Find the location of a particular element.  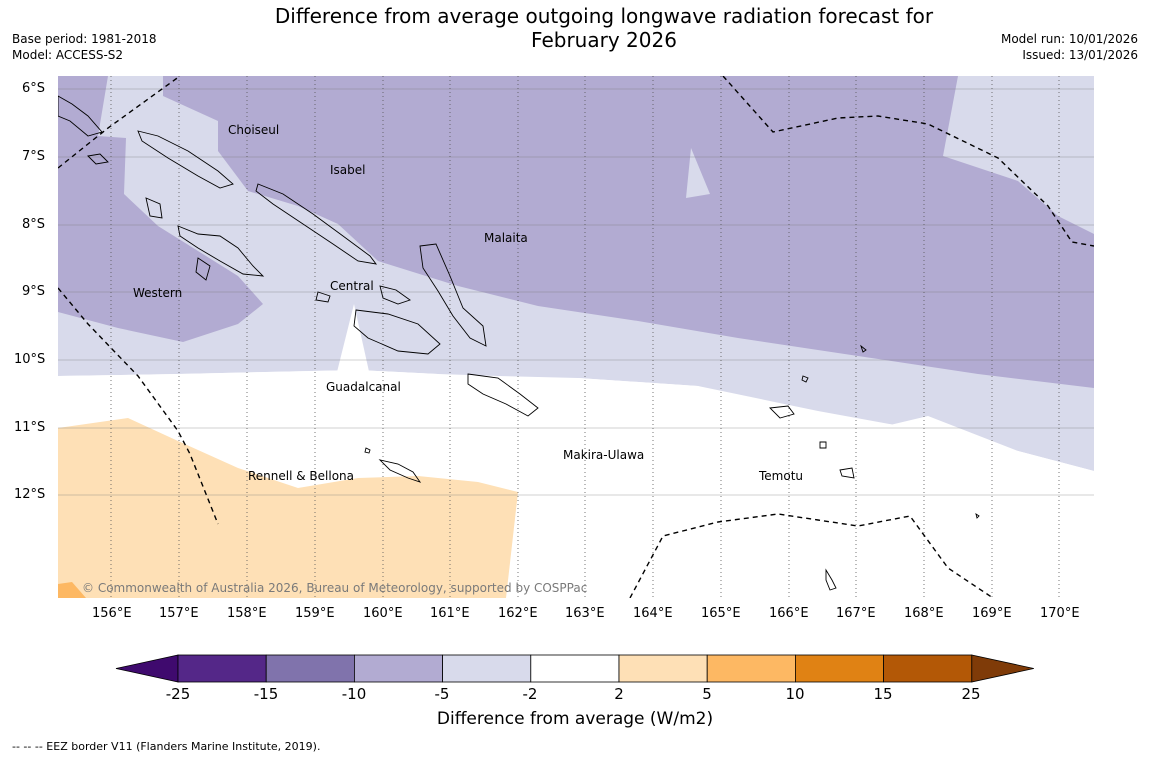

island-choiseul is located at coordinates (185, 159).